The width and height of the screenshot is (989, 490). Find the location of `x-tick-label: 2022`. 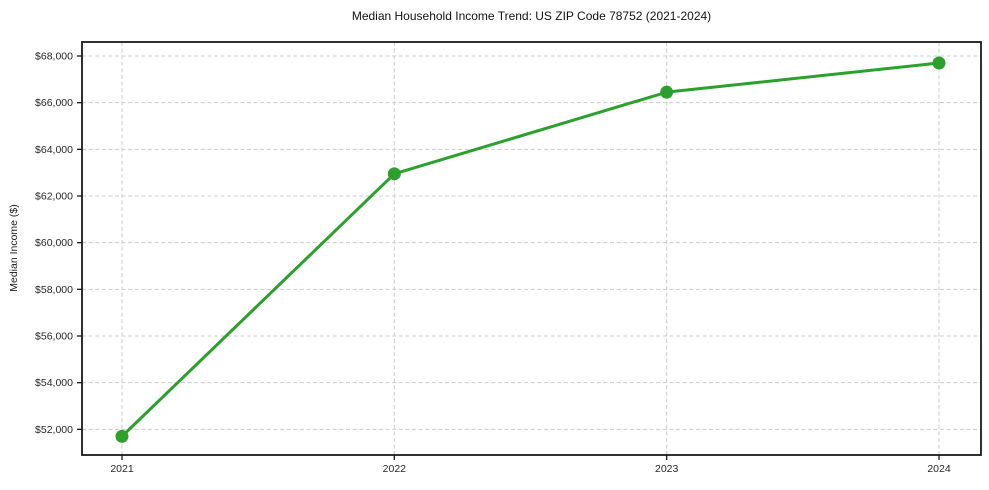

x-tick-label: 2022 is located at coordinates (395, 469).